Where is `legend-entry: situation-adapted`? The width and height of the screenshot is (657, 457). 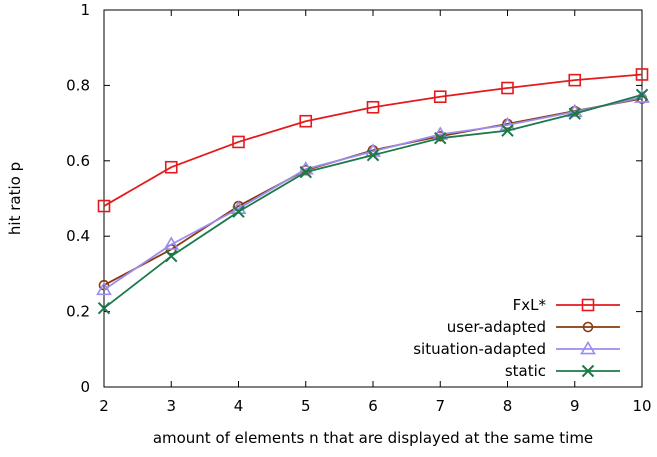
legend-entry: situation-adapted is located at coordinates (516, 349).